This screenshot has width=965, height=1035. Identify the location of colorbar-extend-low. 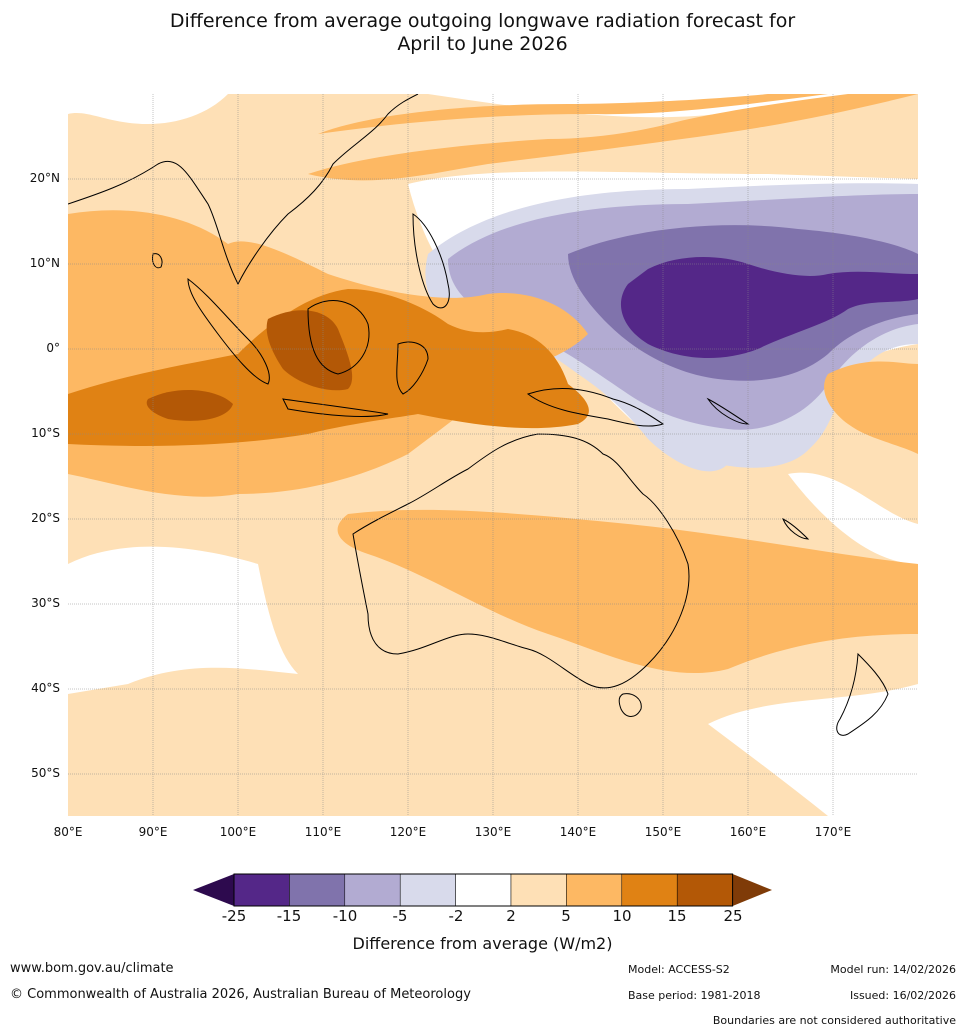
(213, 890).